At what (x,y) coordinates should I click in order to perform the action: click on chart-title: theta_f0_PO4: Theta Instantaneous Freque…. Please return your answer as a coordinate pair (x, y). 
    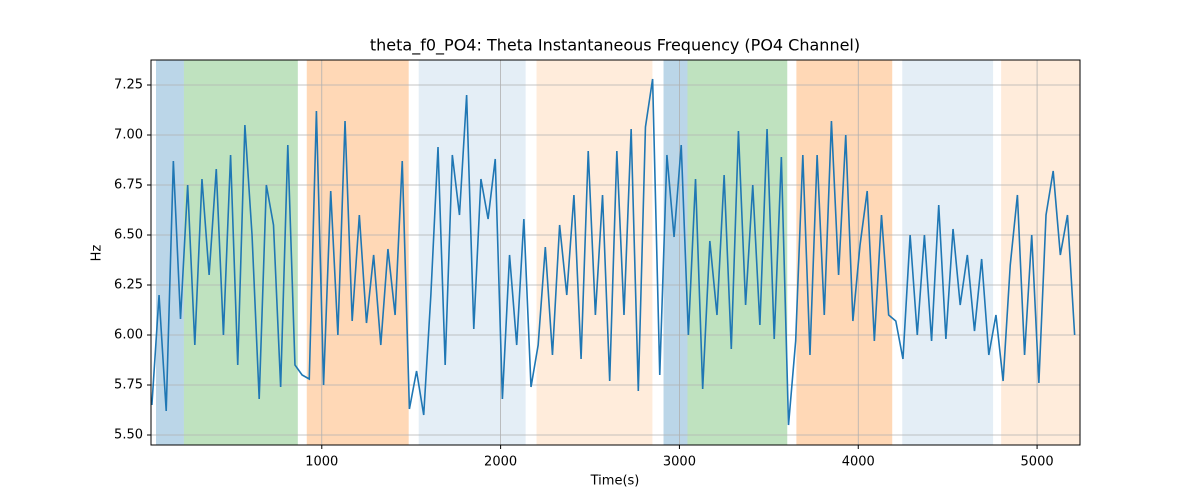
    Looking at the image, I should click on (615, 46).